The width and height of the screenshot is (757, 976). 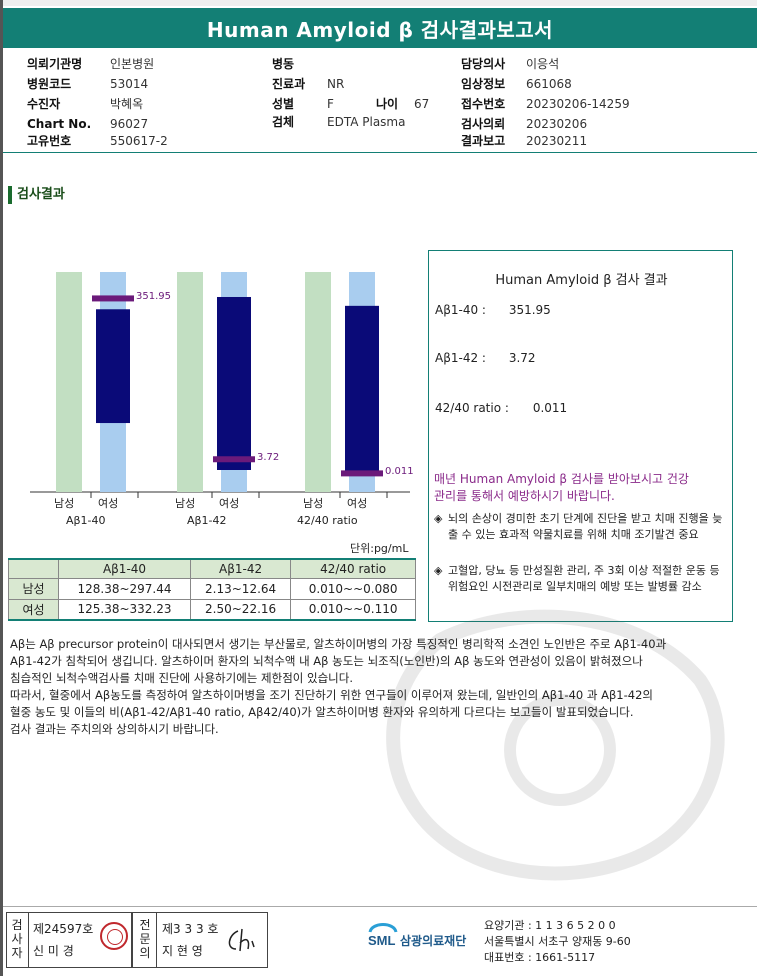 What do you see at coordinates (139, 141) in the screenshot?
I see `info-value: 550617-2` at bounding box center [139, 141].